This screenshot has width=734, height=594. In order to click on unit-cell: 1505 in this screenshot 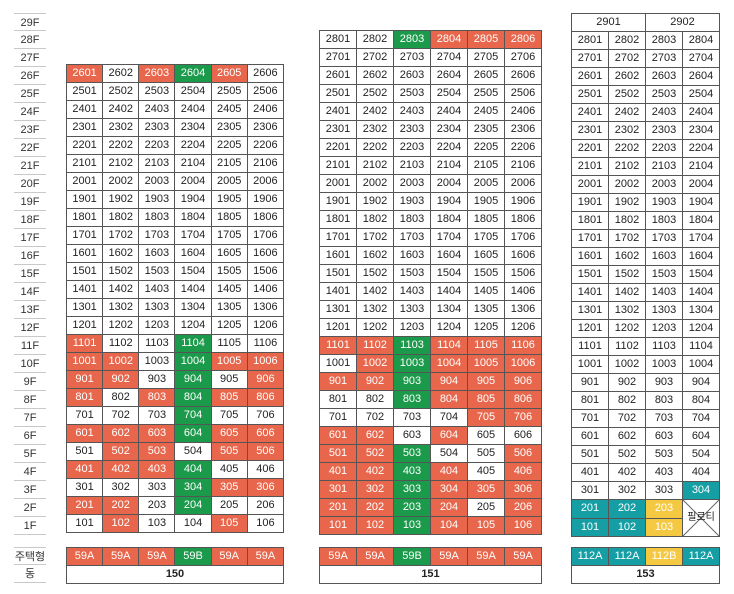, I will do `click(229, 271)`.